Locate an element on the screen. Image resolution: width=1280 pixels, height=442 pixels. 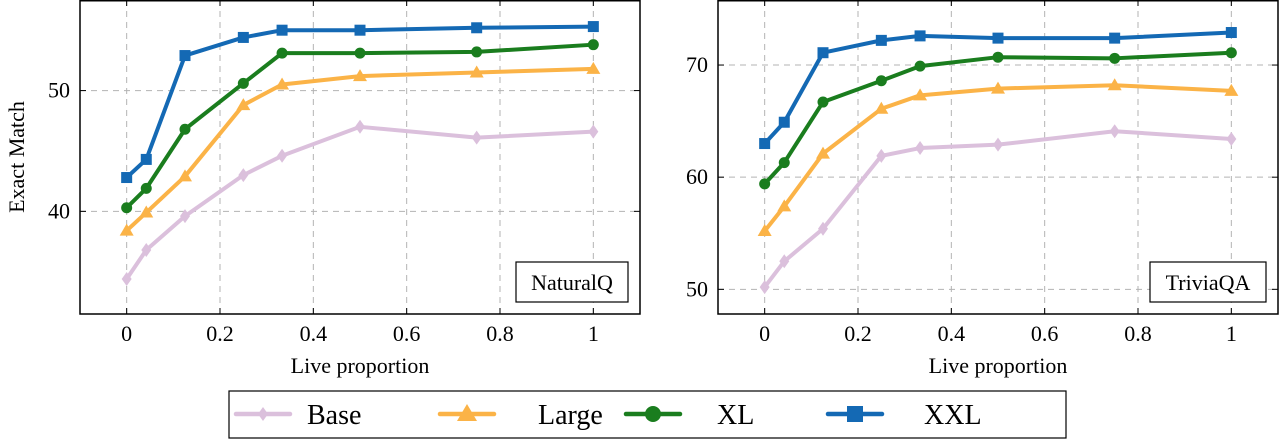
chart-legend: Base Large XL XXL is located at coordinates (647, 414).